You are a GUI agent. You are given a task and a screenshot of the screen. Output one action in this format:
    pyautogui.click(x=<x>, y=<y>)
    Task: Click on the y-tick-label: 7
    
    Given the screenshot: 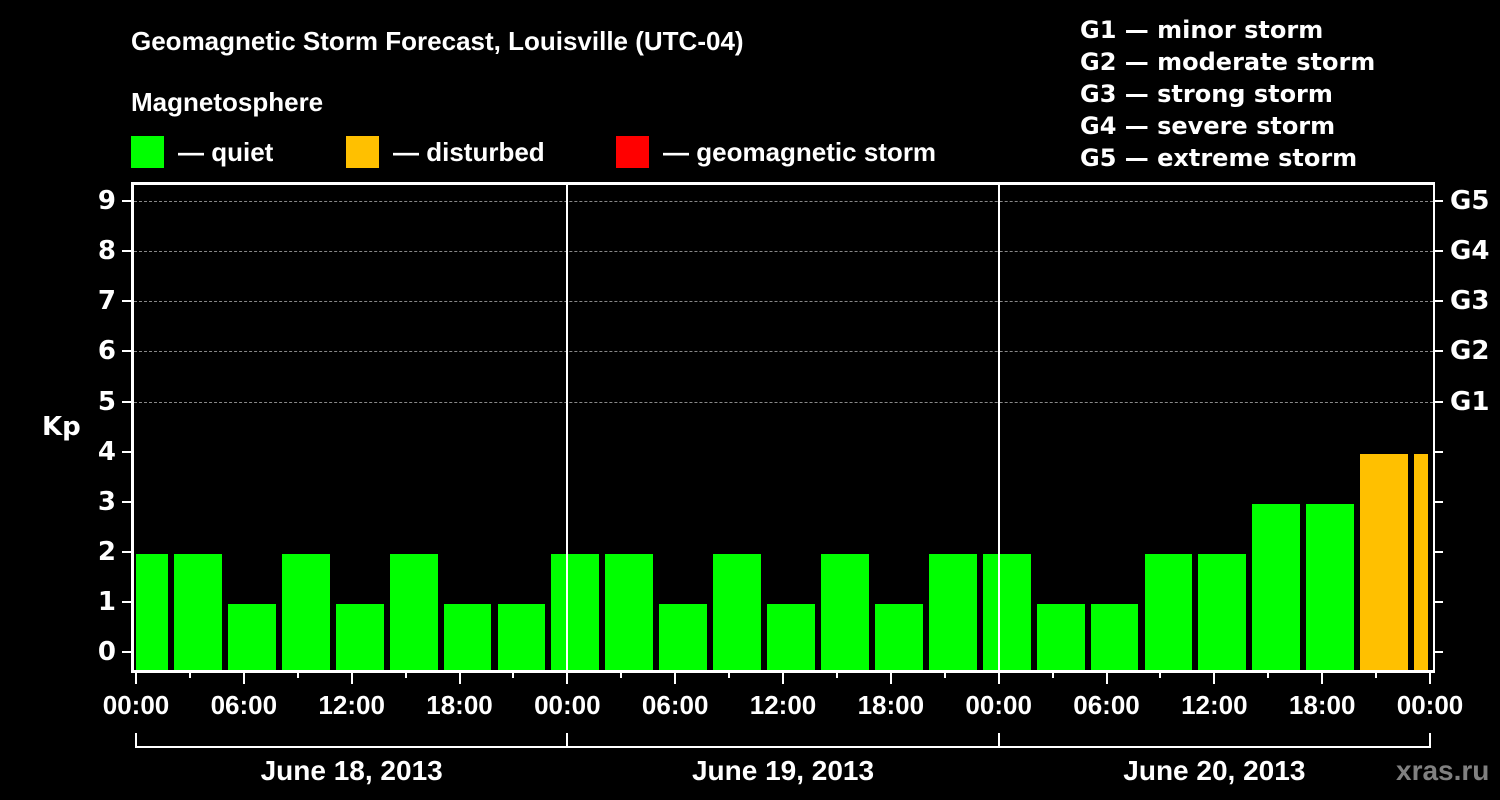 What is the action you would take?
    pyautogui.click(x=106, y=301)
    